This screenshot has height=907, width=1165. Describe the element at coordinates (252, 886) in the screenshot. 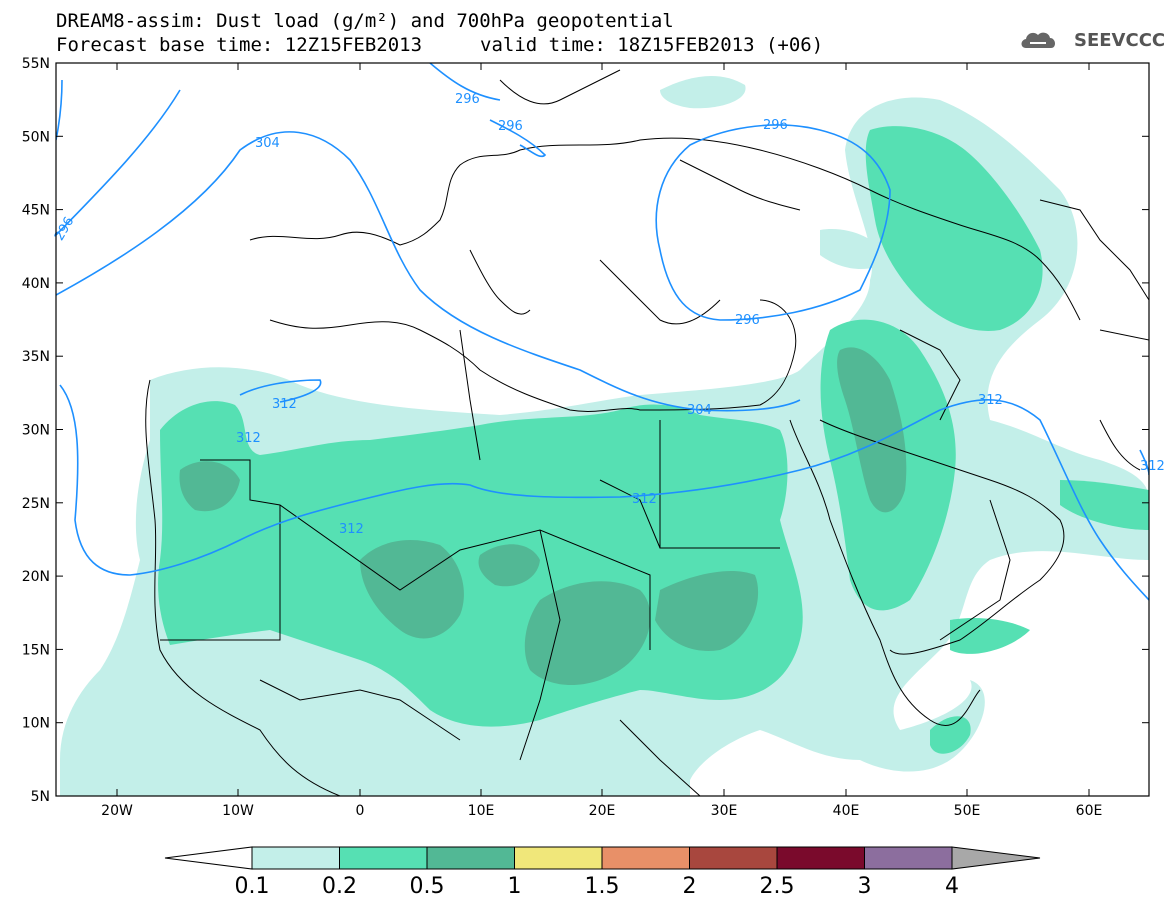

I see `colorbar-label: 0.1` at that location.